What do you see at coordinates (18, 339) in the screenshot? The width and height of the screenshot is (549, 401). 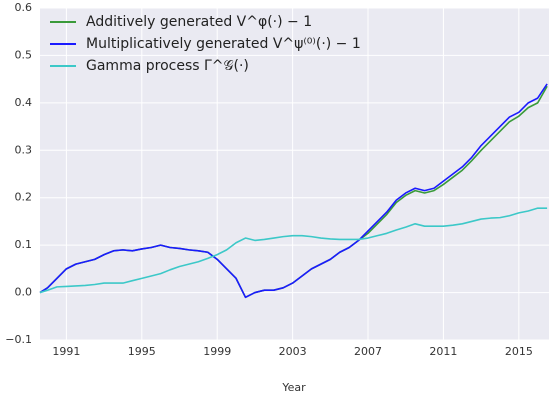 I see `y-tick-label: −0.1` at bounding box center [18, 339].